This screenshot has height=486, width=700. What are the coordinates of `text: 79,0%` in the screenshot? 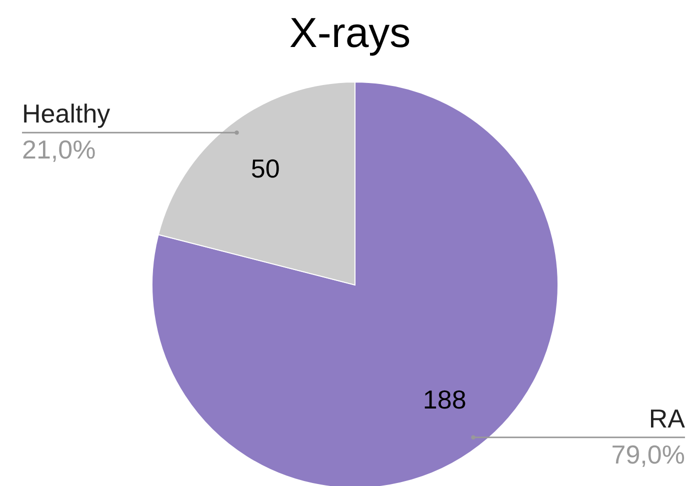 It's located at (648, 454).